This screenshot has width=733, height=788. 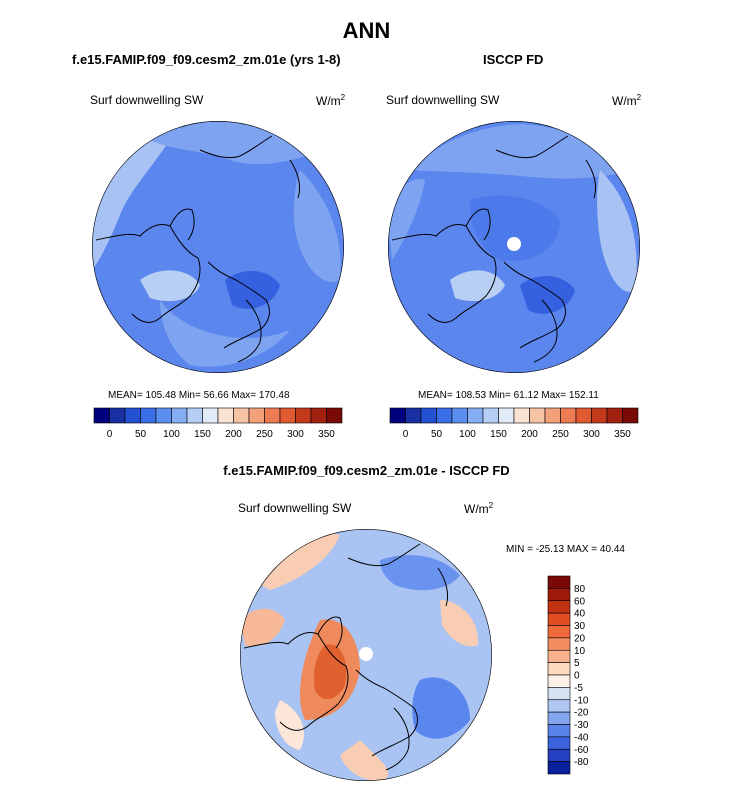 What do you see at coordinates (406, 434) in the screenshot?
I see `panel2-colorbar-tick-label: 0` at bounding box center [406, 434].